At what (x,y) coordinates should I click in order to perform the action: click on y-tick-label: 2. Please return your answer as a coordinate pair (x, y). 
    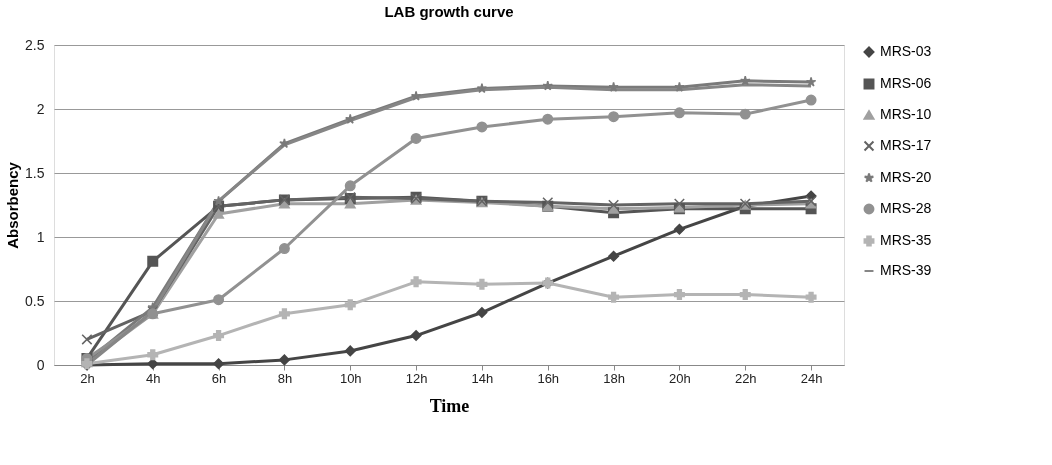
    Looking at the image, I should click on (40, 108).